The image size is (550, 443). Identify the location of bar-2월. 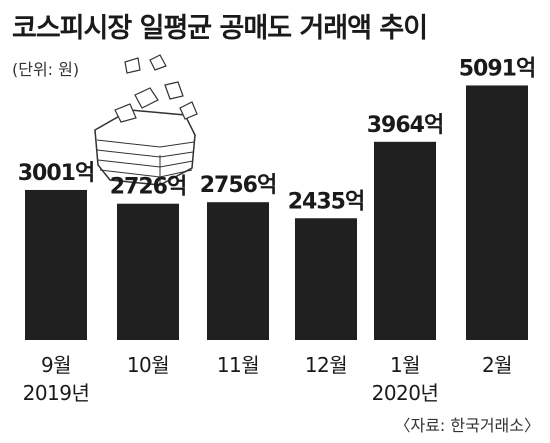
(497, 212).